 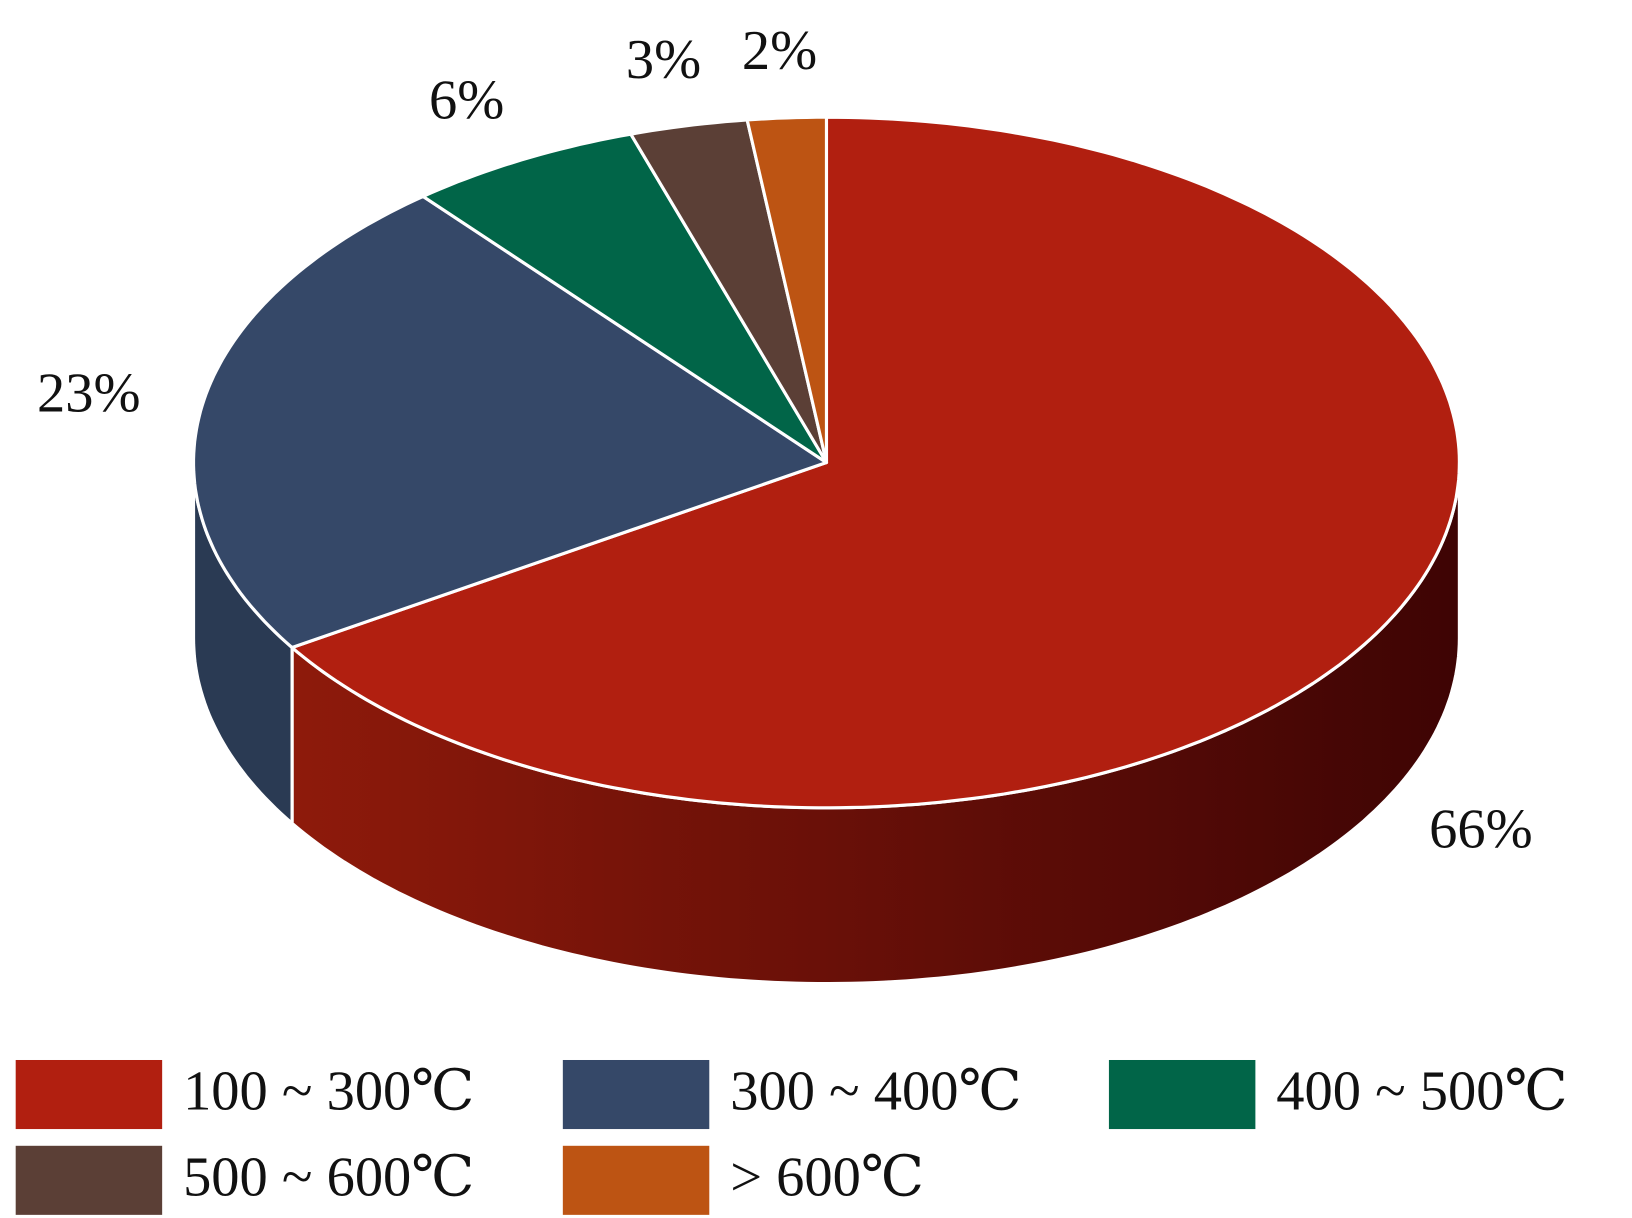 I want to click on legend-label: 400 ~ 500℃, so click(x=1421, y=1092).